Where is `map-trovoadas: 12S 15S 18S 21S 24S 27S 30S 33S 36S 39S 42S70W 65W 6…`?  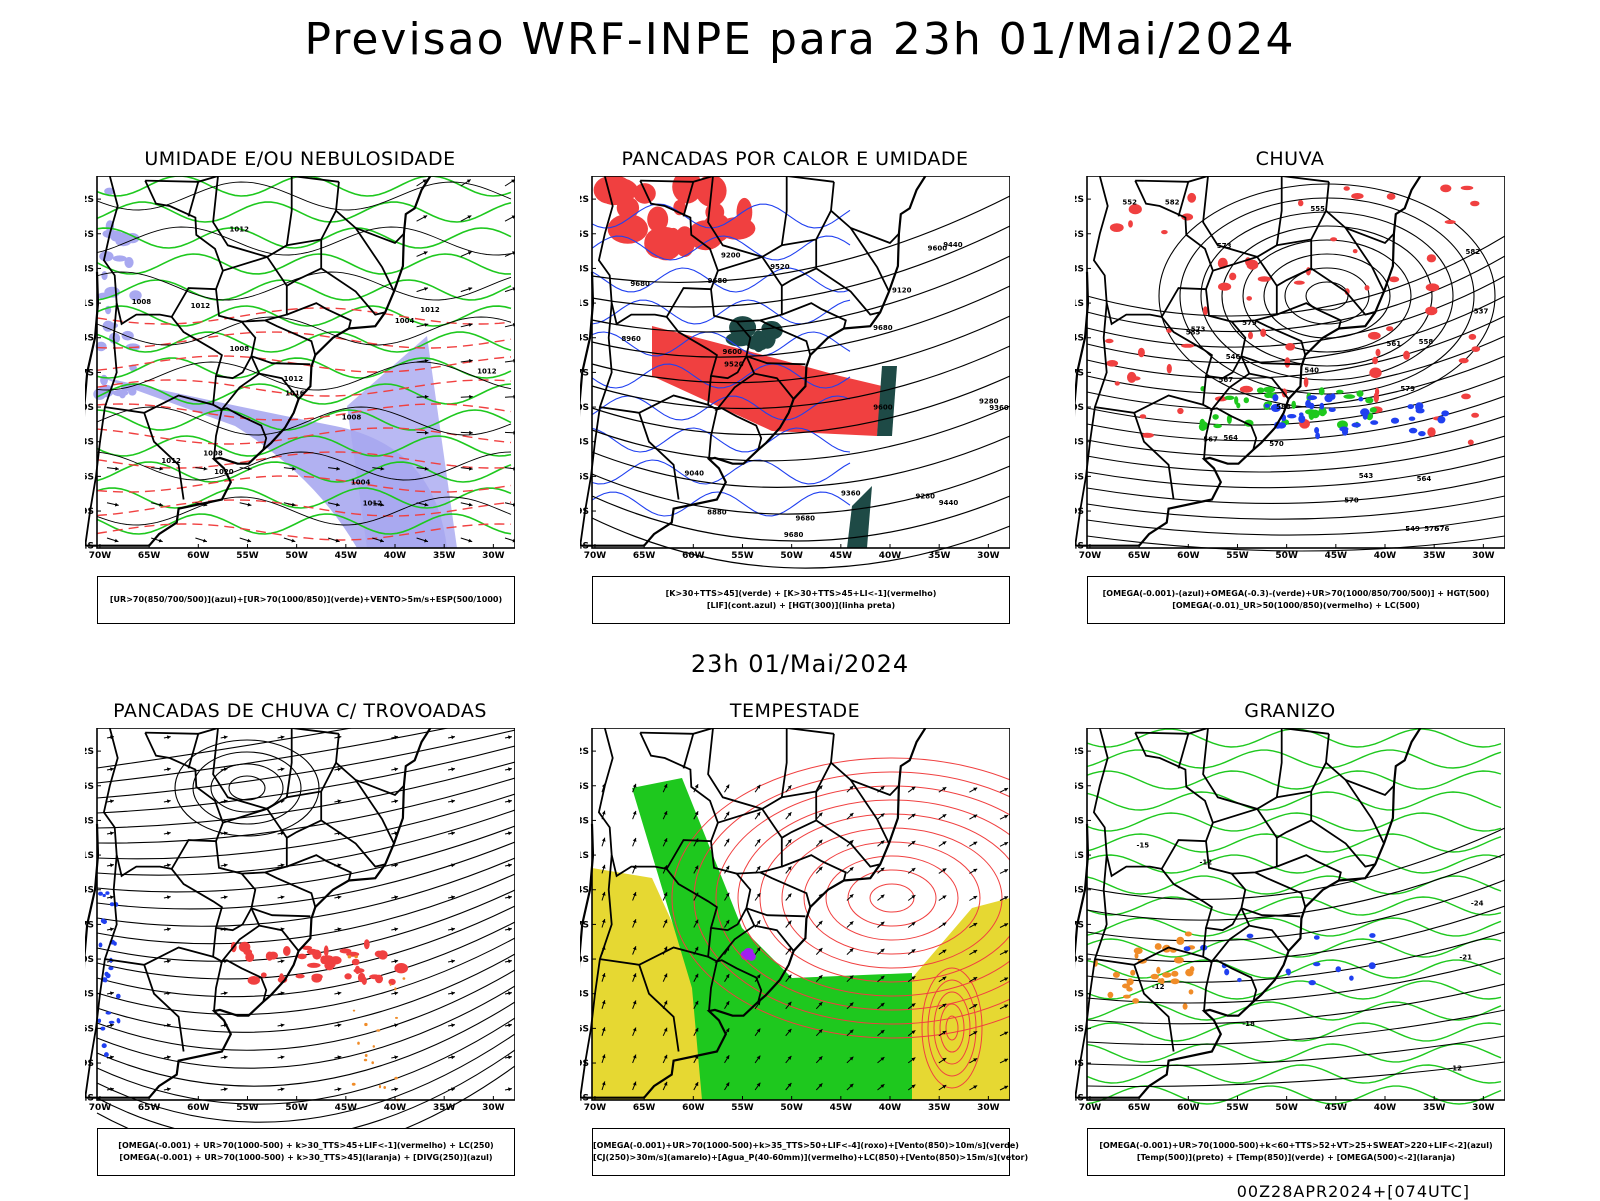
map-trovoadas: 12S 15S 18S 21S 24S 27S 30S 33S 36S 39S 42S70W 65W 6… is located at coordinates (300, 928).